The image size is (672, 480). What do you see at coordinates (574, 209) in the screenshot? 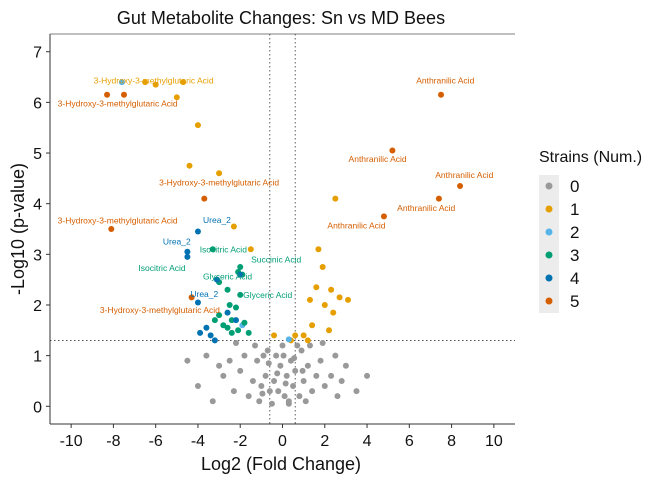
I see `legend-label: 1` at bounding box center [574, 209].